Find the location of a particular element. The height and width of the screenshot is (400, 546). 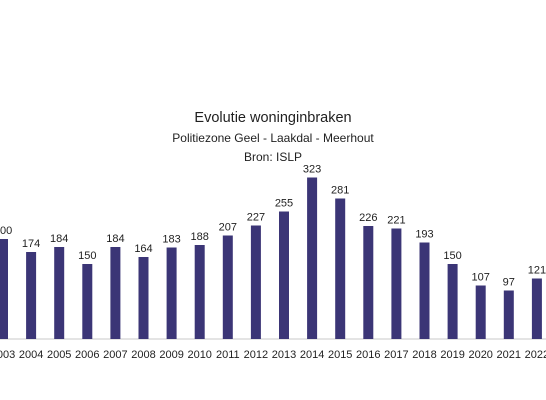

bar-2012 is located at coordinates (255, 282).